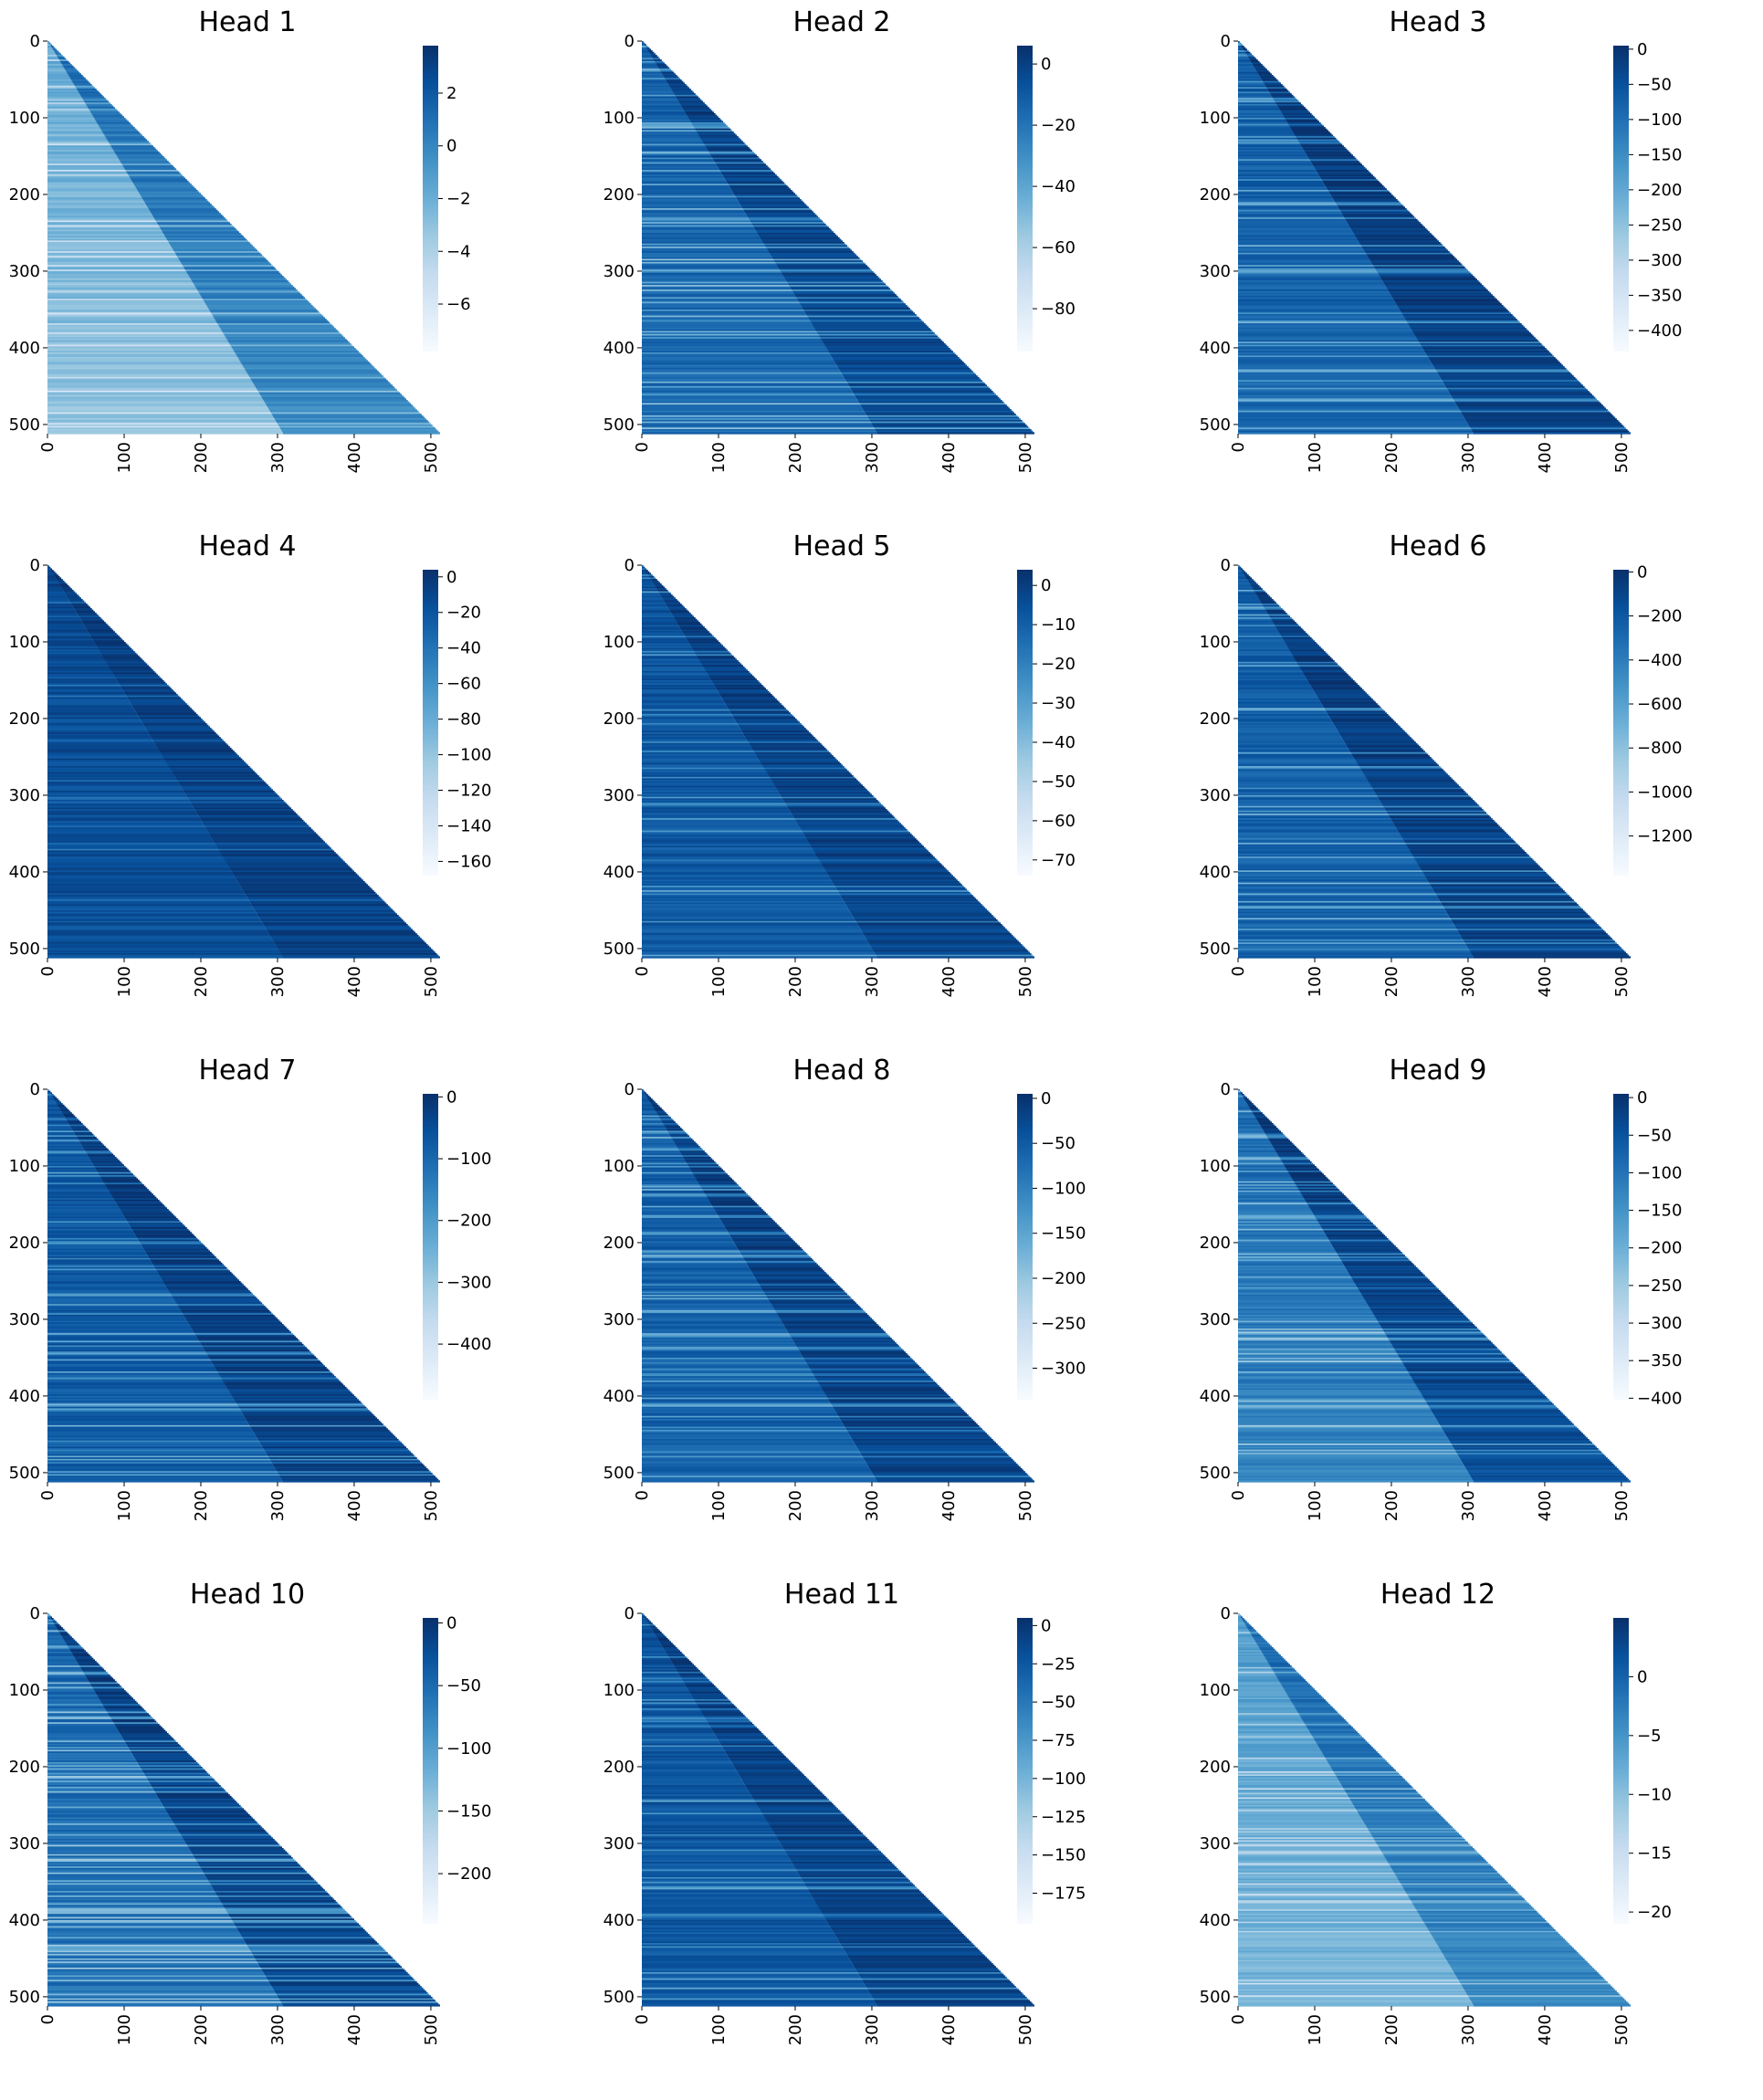 The height and width of the screenshot is (2100, 1763). I want to click on colorbar-tick-label: −4, so click(458, 251).